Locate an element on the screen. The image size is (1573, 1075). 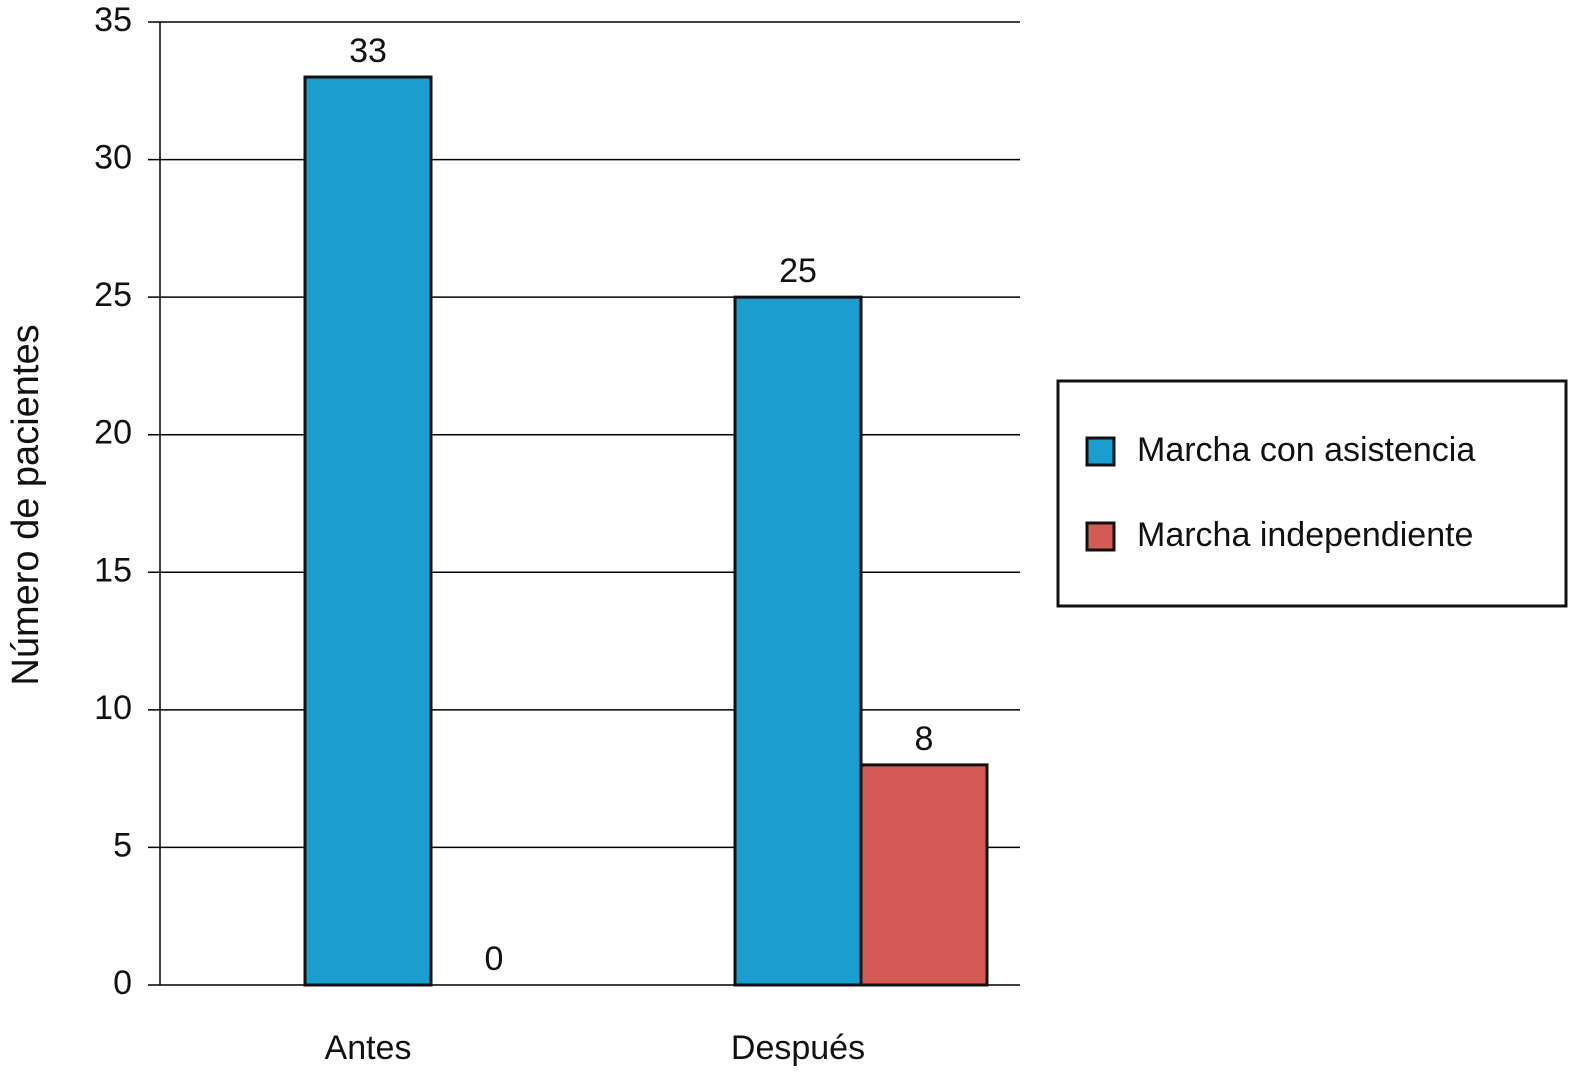
legend-label: Marcha con asistencia is located at coordinates (1306, 450).